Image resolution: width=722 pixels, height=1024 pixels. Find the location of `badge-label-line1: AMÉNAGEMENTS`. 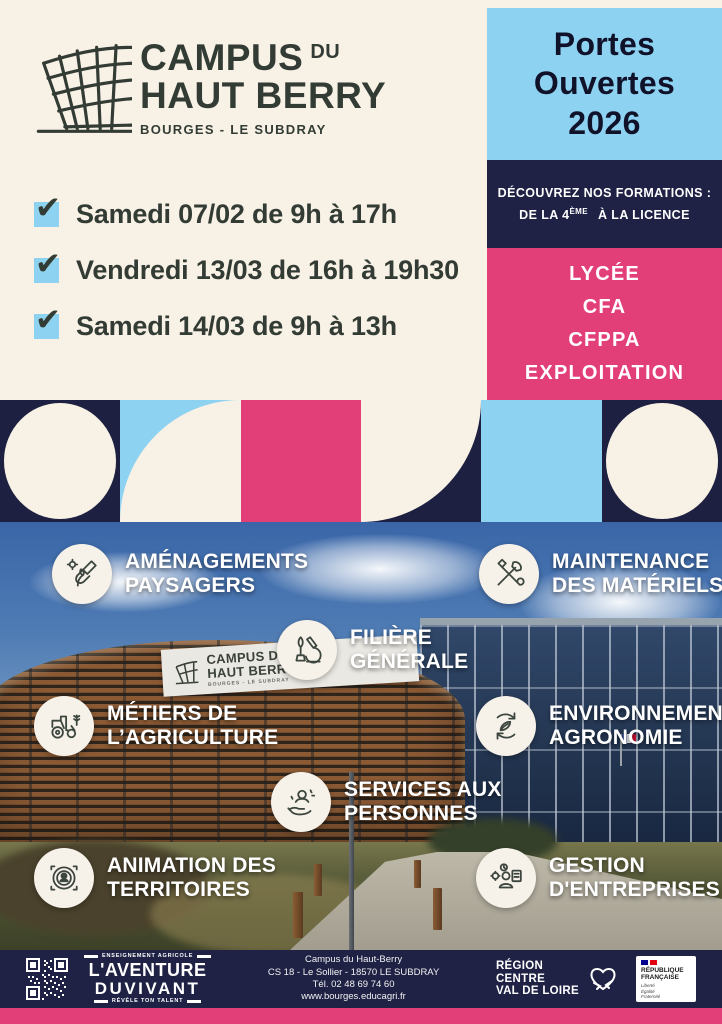

badge-label-line1: AMÉNAGEMENTS is located at coordinates (217, 561).